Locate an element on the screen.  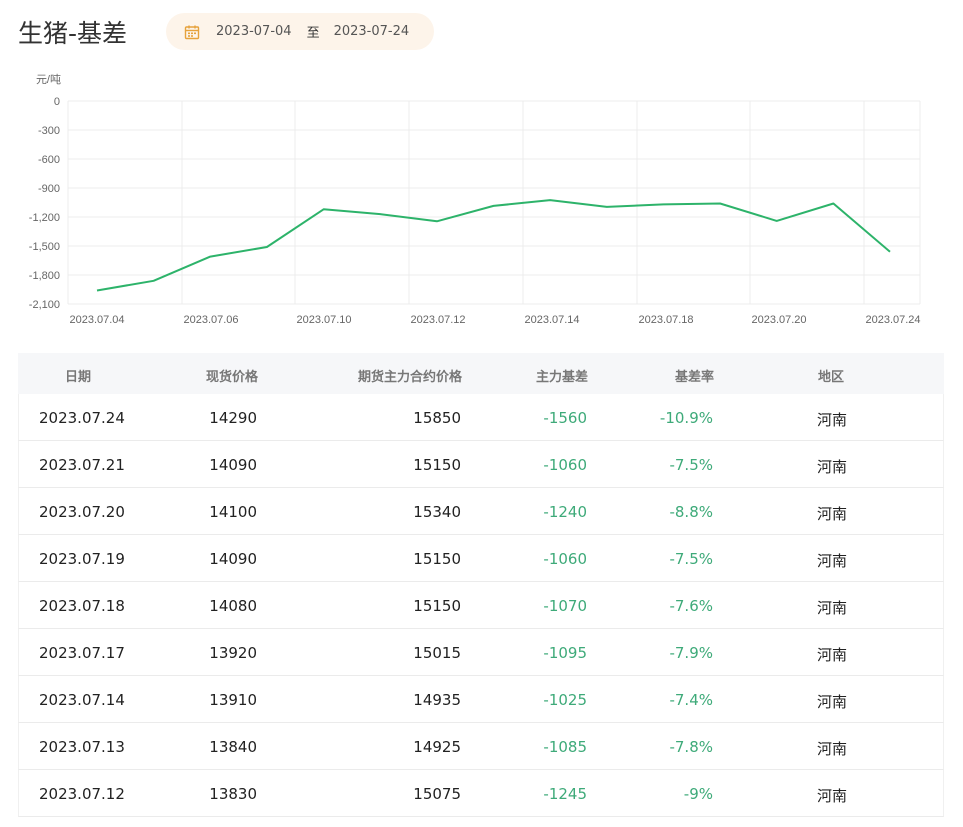
y-tick-label: -1,800 is located at coordinates (44, 276).